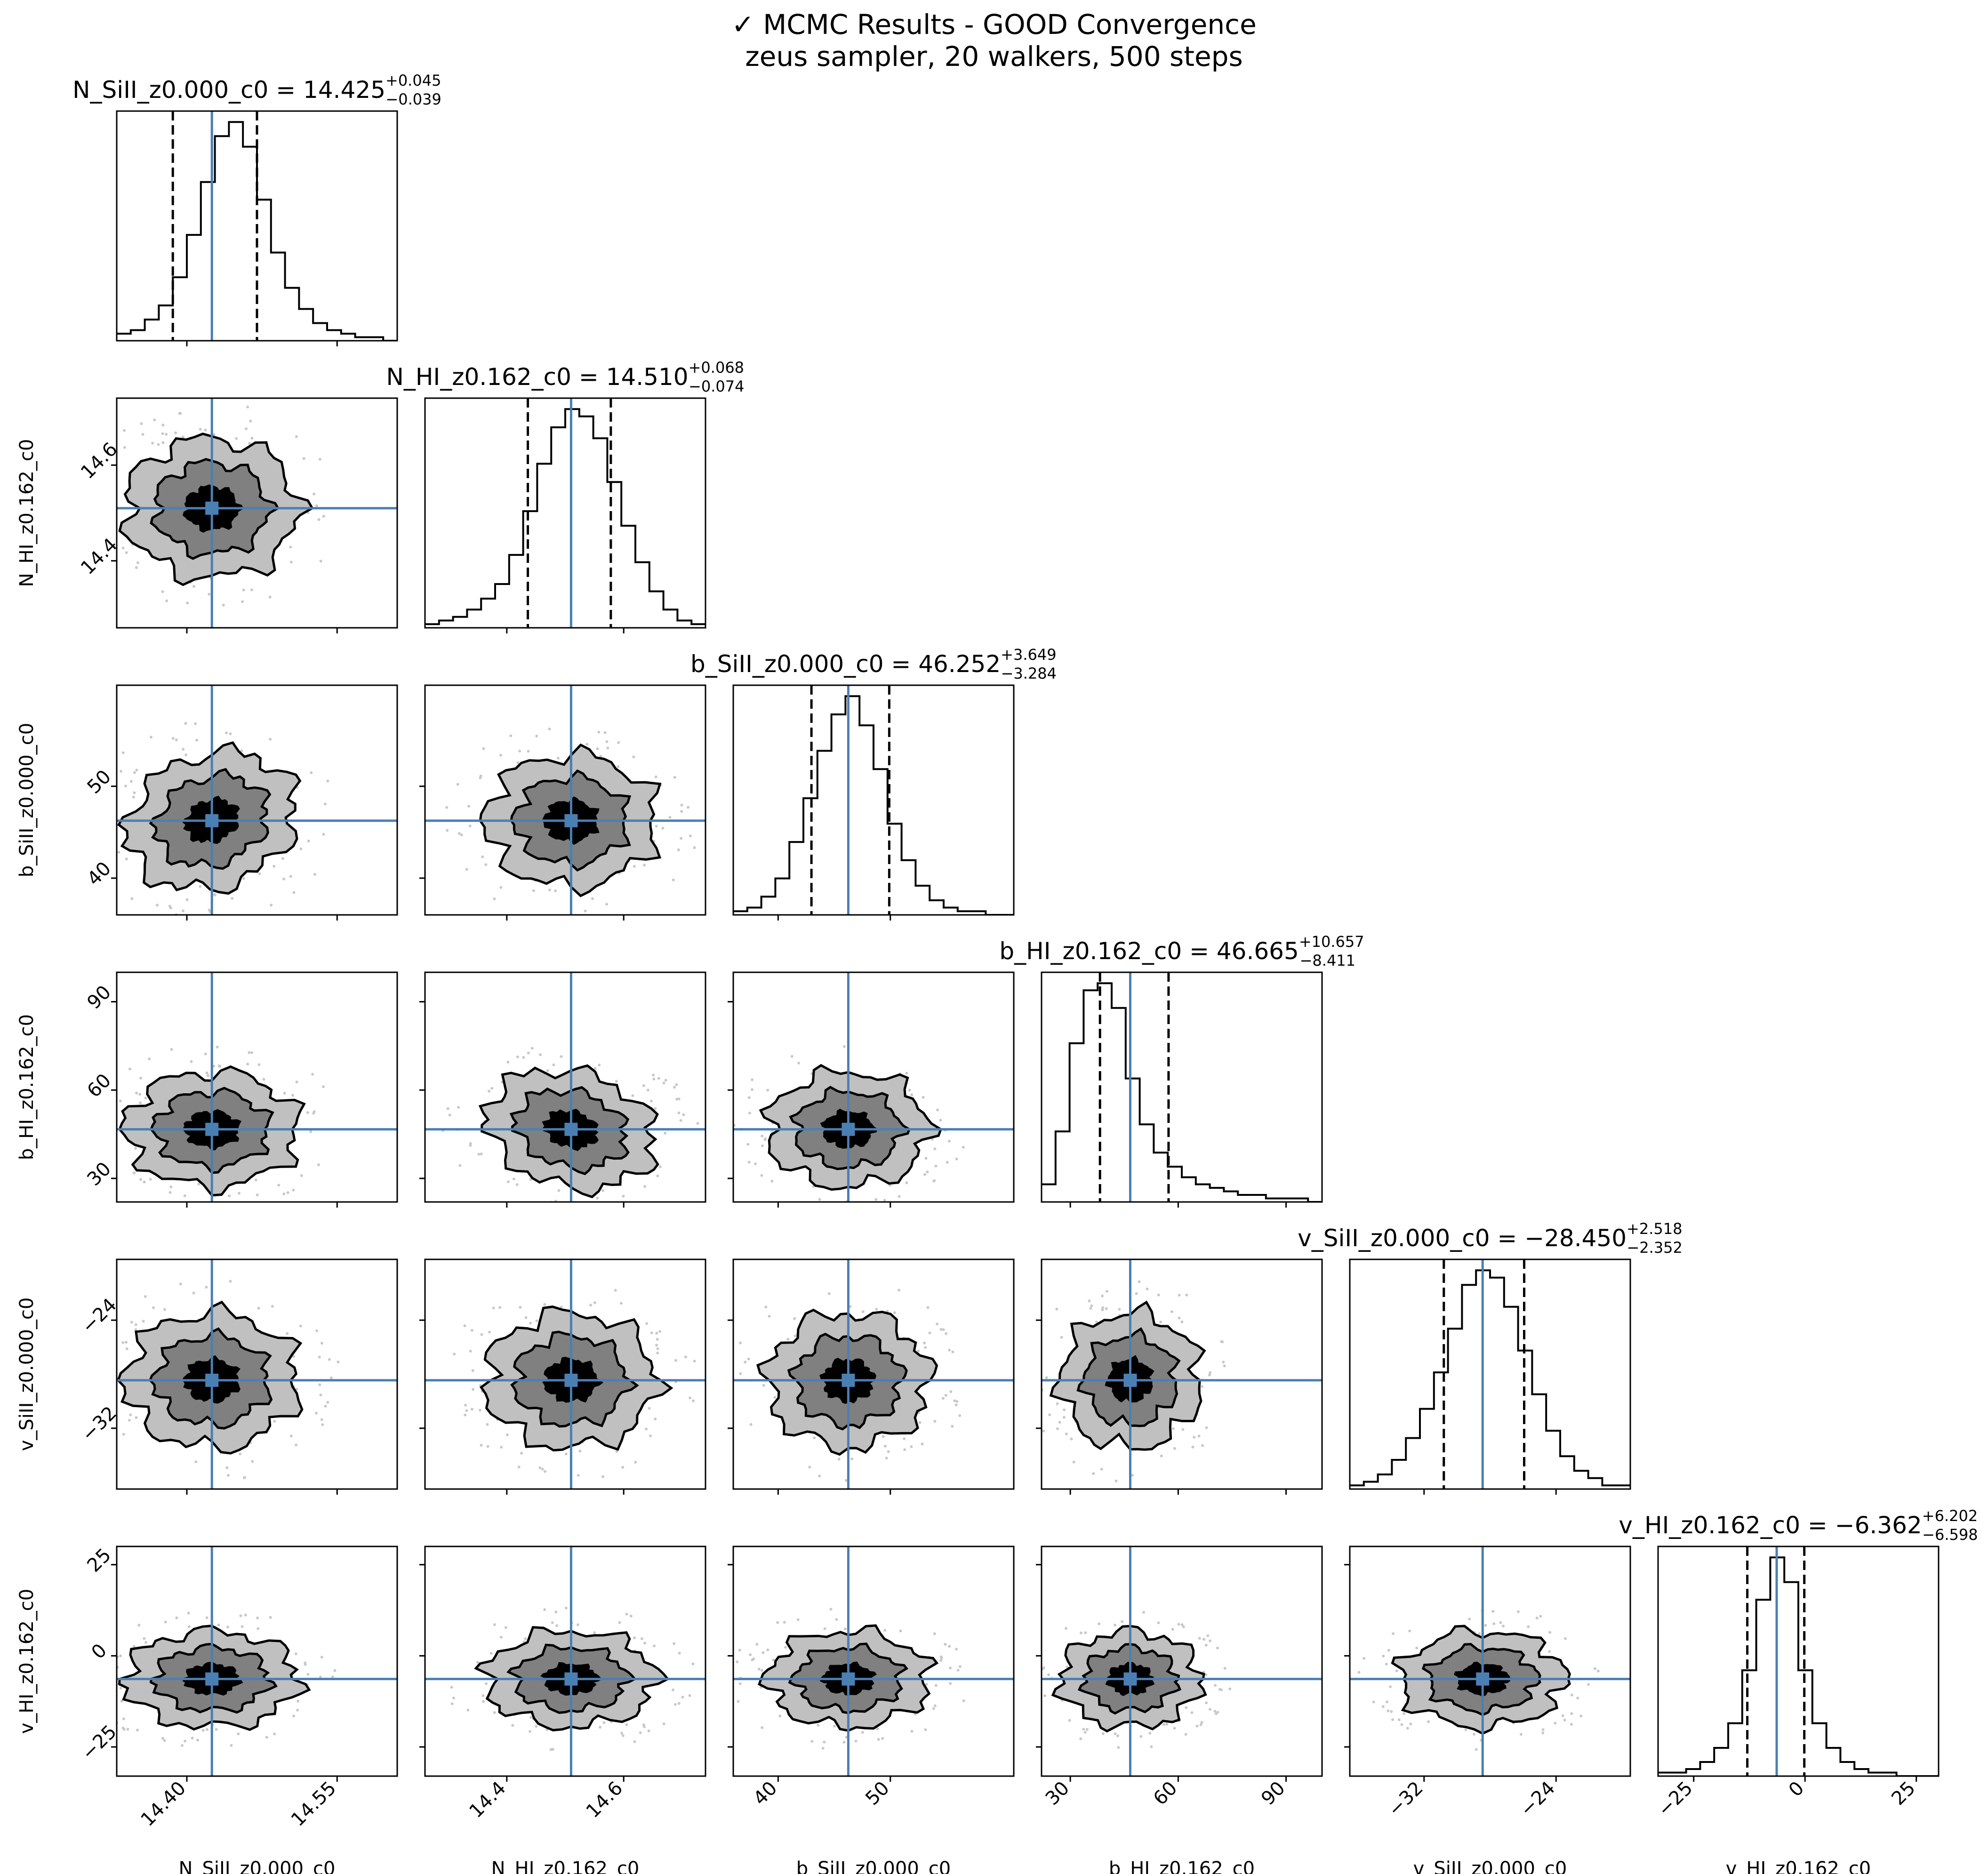  Describe the element at coordinates (571, 1380) in the screenshot. I see `truth-marker` at that location.